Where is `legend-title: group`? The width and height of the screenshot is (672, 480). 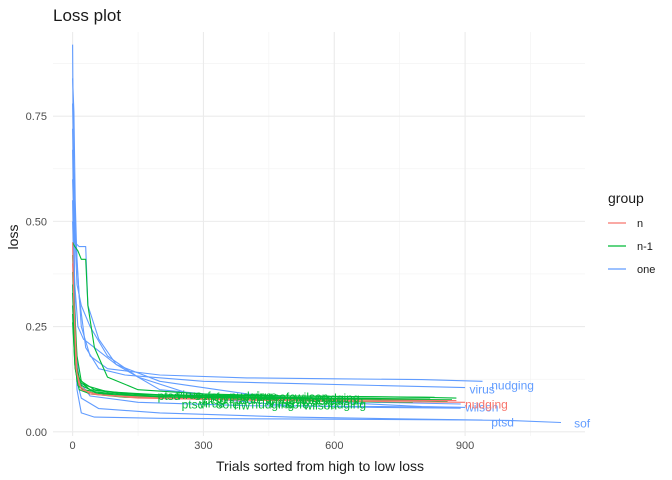
legend-title: group is located at coordinates (626, 198).